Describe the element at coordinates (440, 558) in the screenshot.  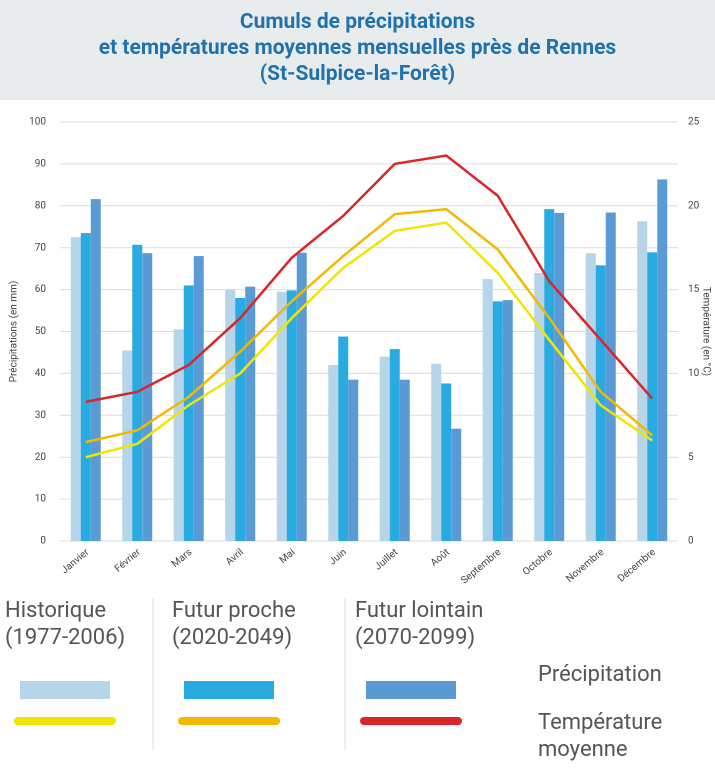
I see `x-tick-label: Août` at that location.